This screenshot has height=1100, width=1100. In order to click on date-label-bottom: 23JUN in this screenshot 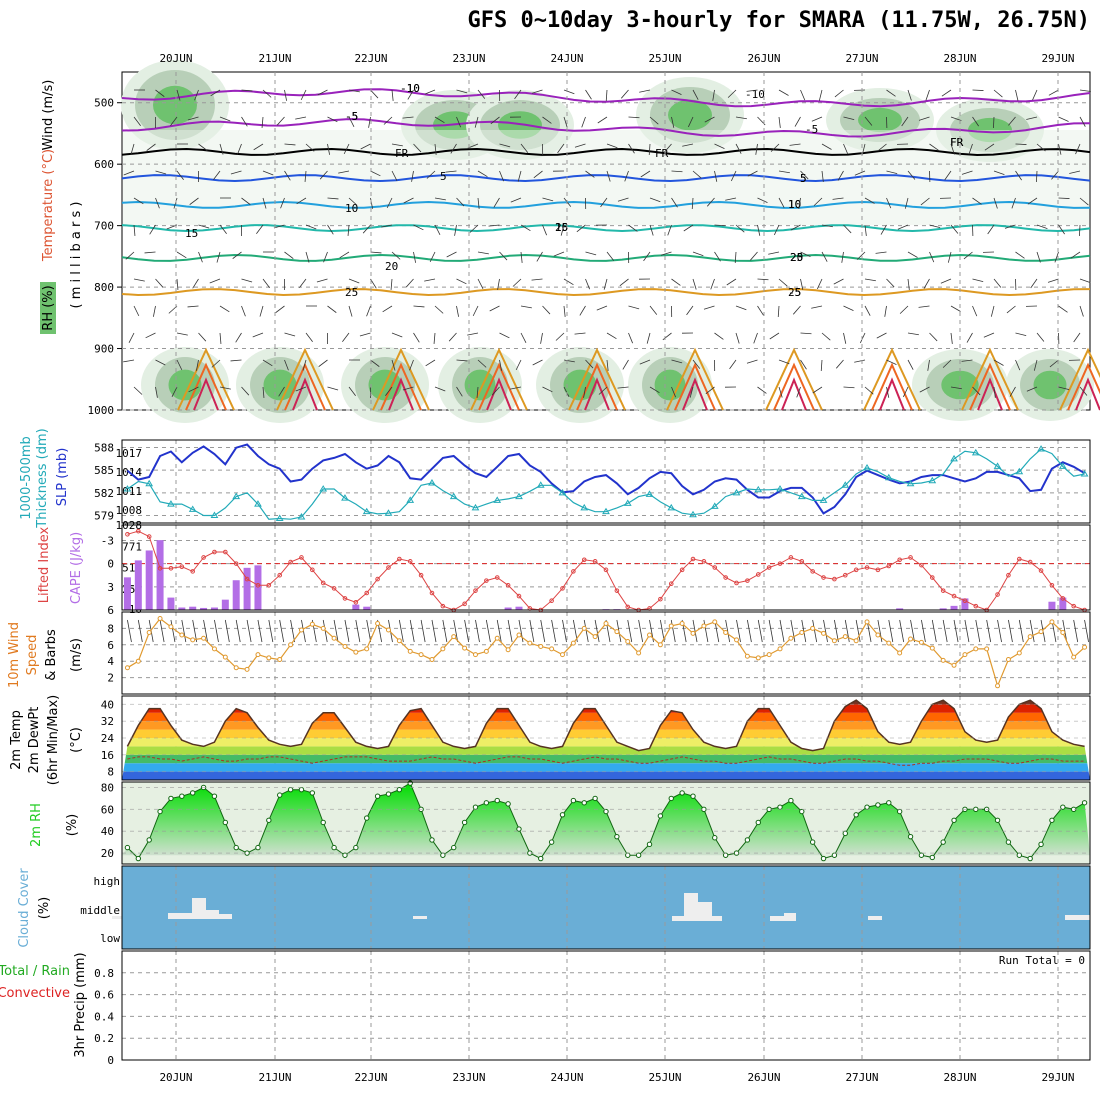, I will do `click(468, 1077)`.